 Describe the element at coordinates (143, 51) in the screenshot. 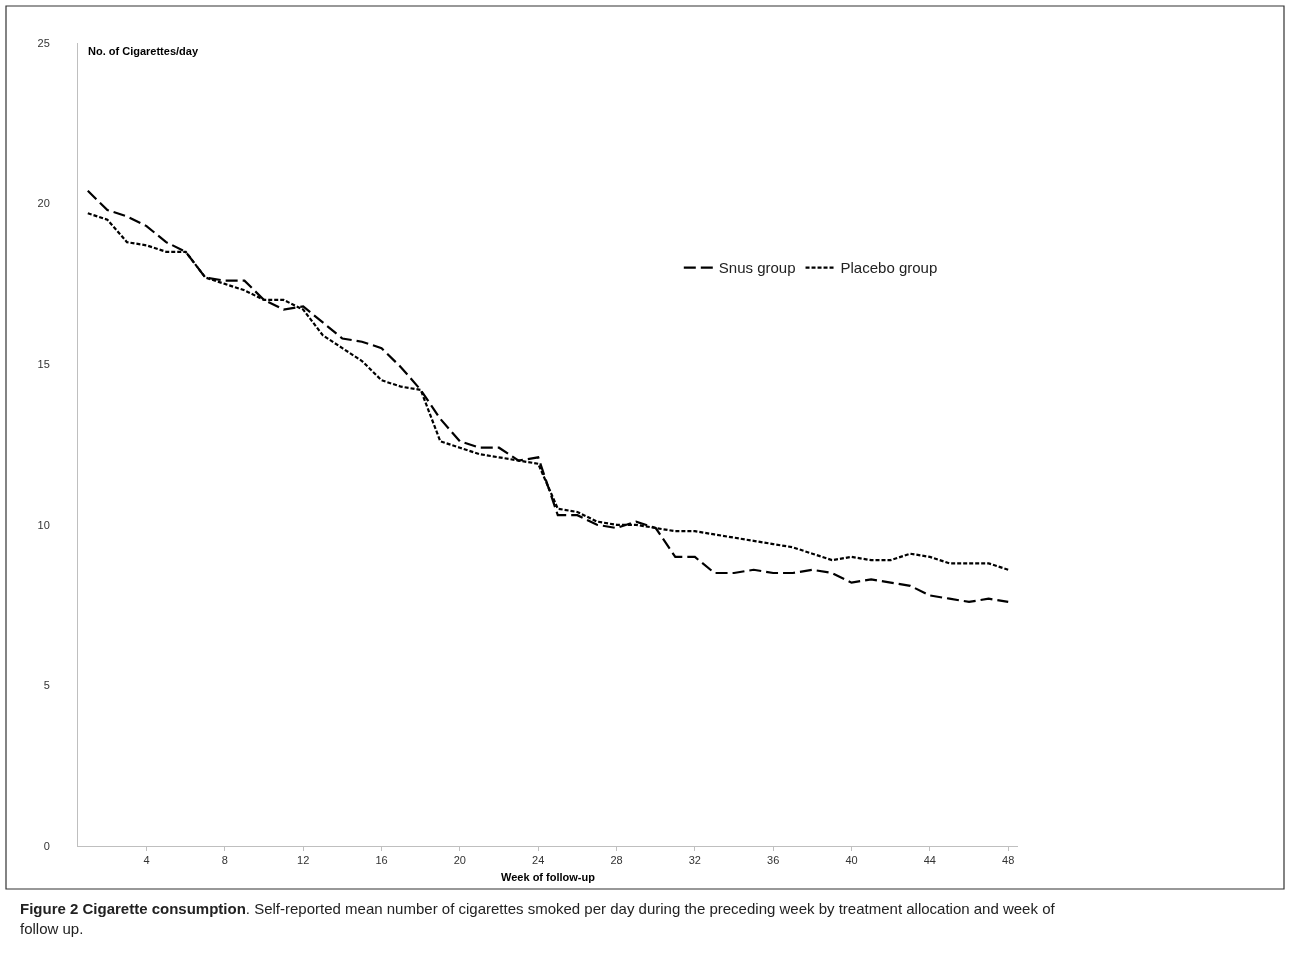

I see `y-axis-title: No. of Cigarettes/day` at that location.